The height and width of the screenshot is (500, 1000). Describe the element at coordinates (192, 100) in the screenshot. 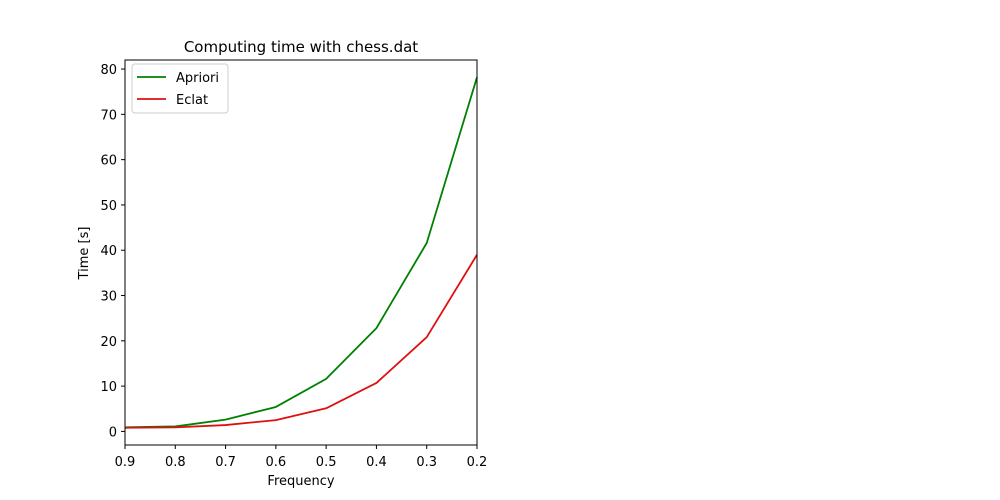

I see `legend-label-eclat: Eclat` at that location.